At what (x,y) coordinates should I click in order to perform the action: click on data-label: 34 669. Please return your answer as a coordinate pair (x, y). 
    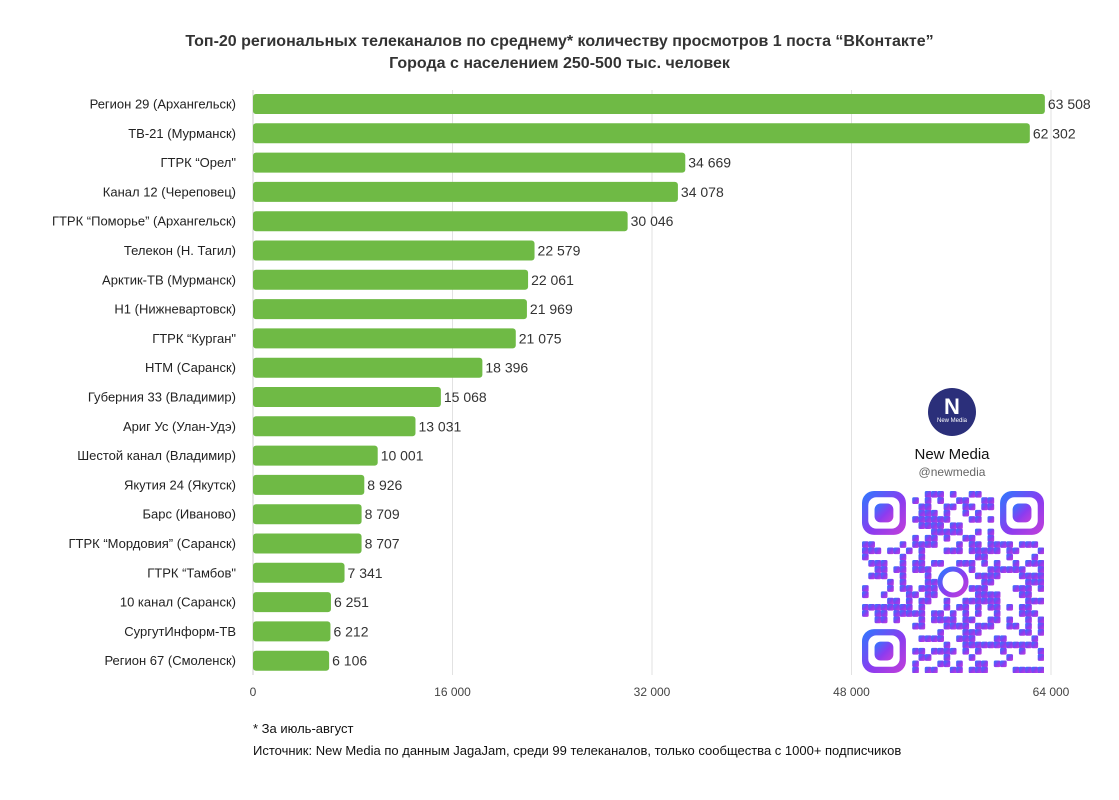
    Looking at the image, I should click on (709, 163).